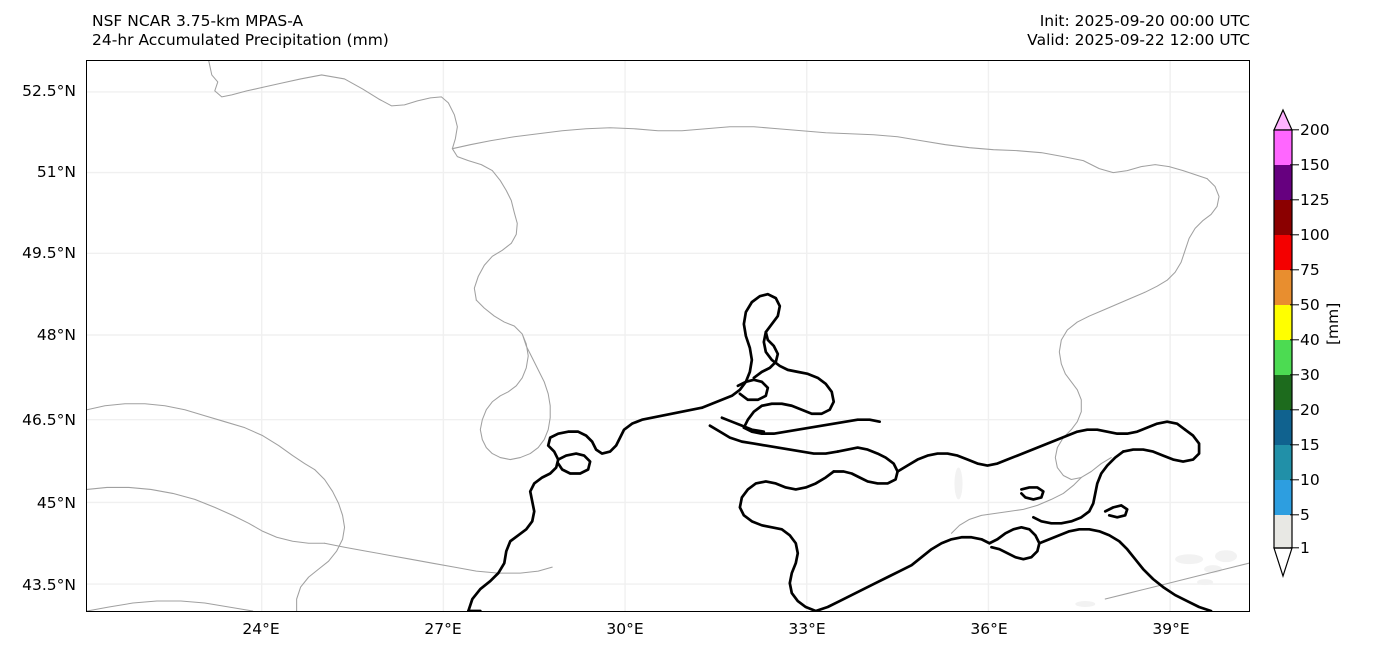 Image resolution: width=1378 pixels, height=660 pixels. What do you see at coordinates (1144, 21) in the screenshot?
I see `init-time: Init: 2025-09-20 00:00 UTC` at bounding box center [1144, 21].